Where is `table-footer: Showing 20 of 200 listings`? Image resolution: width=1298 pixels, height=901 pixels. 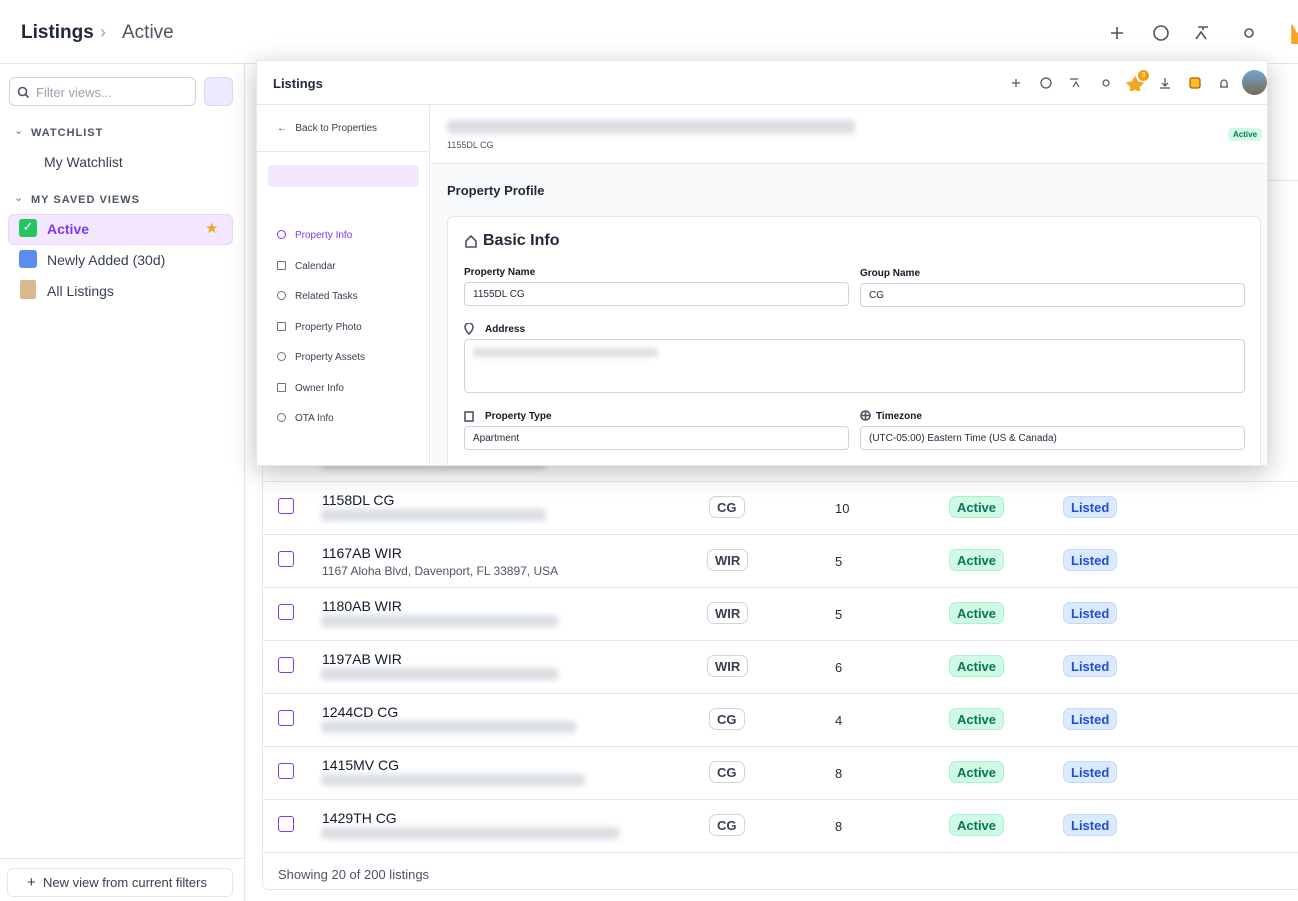
table-footer: Showing 20 of 200 listings is located at coordinates (354, 874).